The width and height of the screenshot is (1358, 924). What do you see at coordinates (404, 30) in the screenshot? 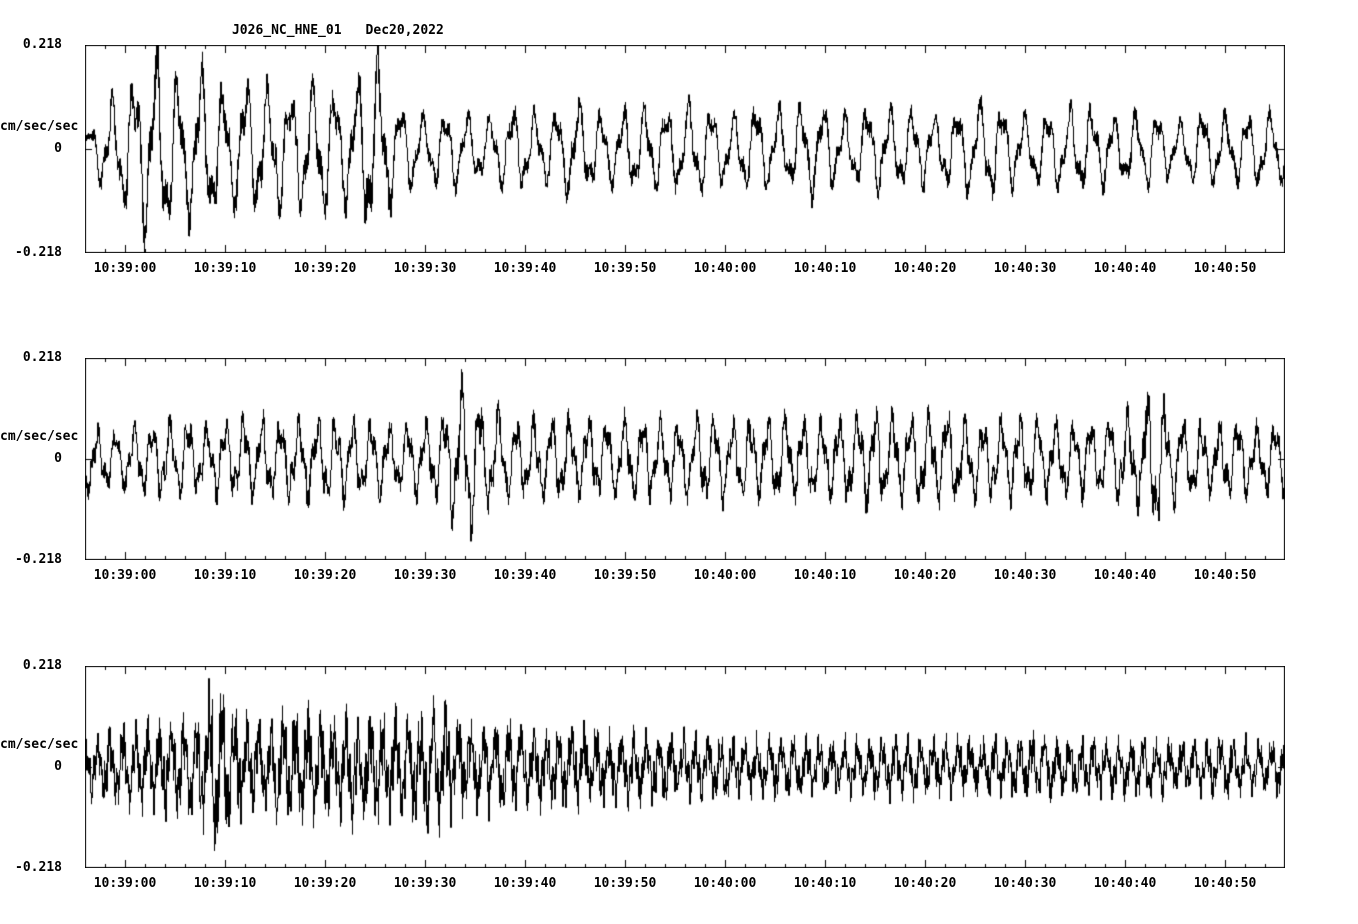
I see `trace-date-label: Dec20,2022` at bounding box center [404, 30].